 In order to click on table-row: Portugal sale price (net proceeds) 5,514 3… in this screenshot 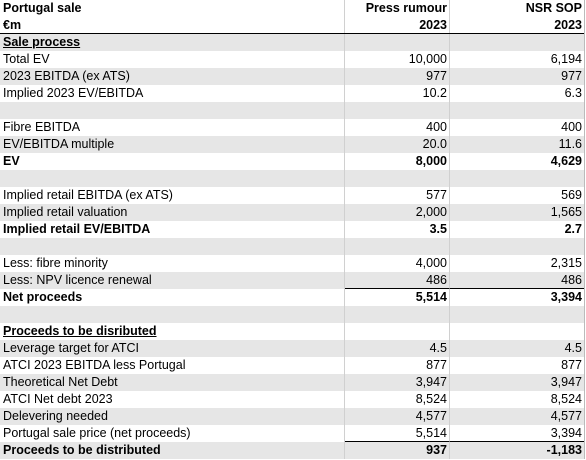, I will do `click(292, 433)`.